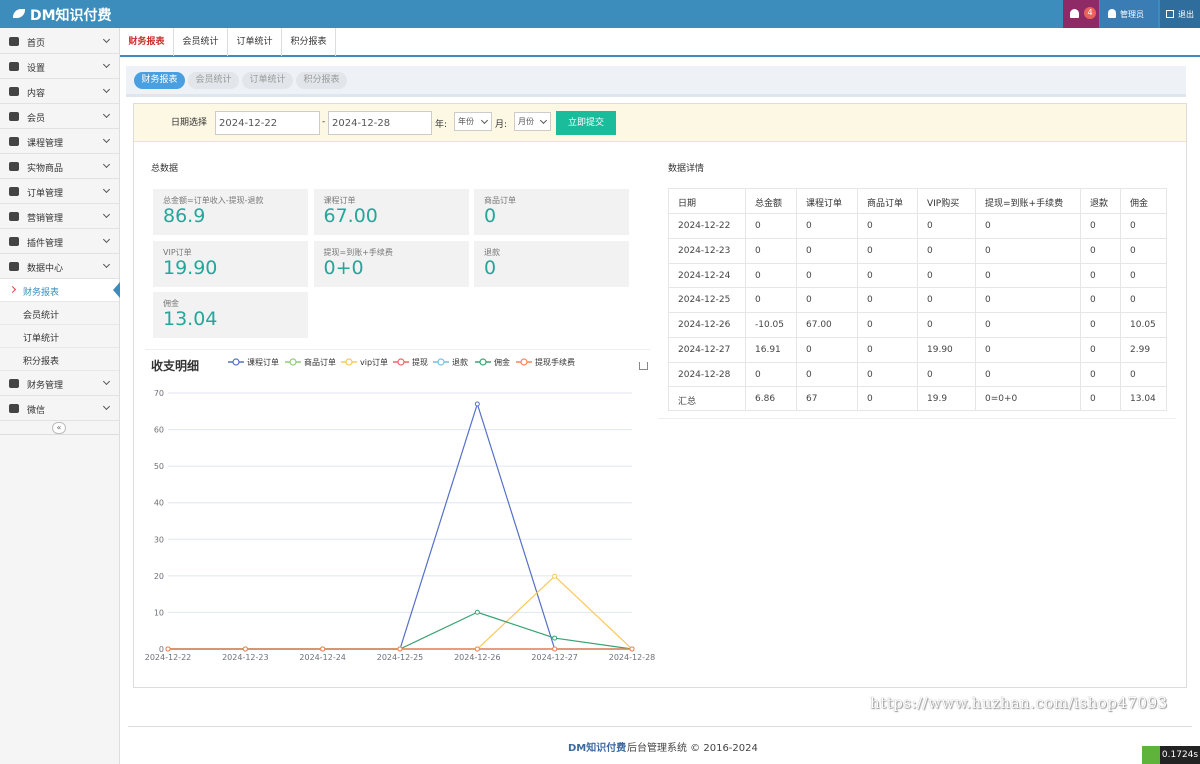 The width and height of the screenshot is (1200, 764). What do you see at coordinates (36, 69) in the screenshot?
I see `menu-label: 设置` at bounding box center [36, 69].